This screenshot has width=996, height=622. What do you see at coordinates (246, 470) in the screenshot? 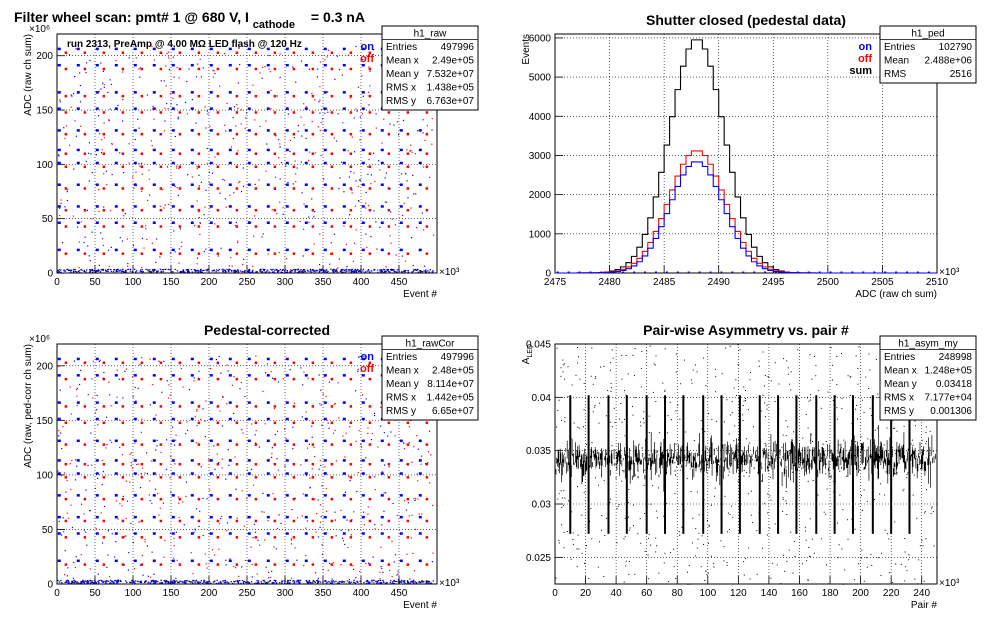
I see `data-points` at bounding box center [246, 470].